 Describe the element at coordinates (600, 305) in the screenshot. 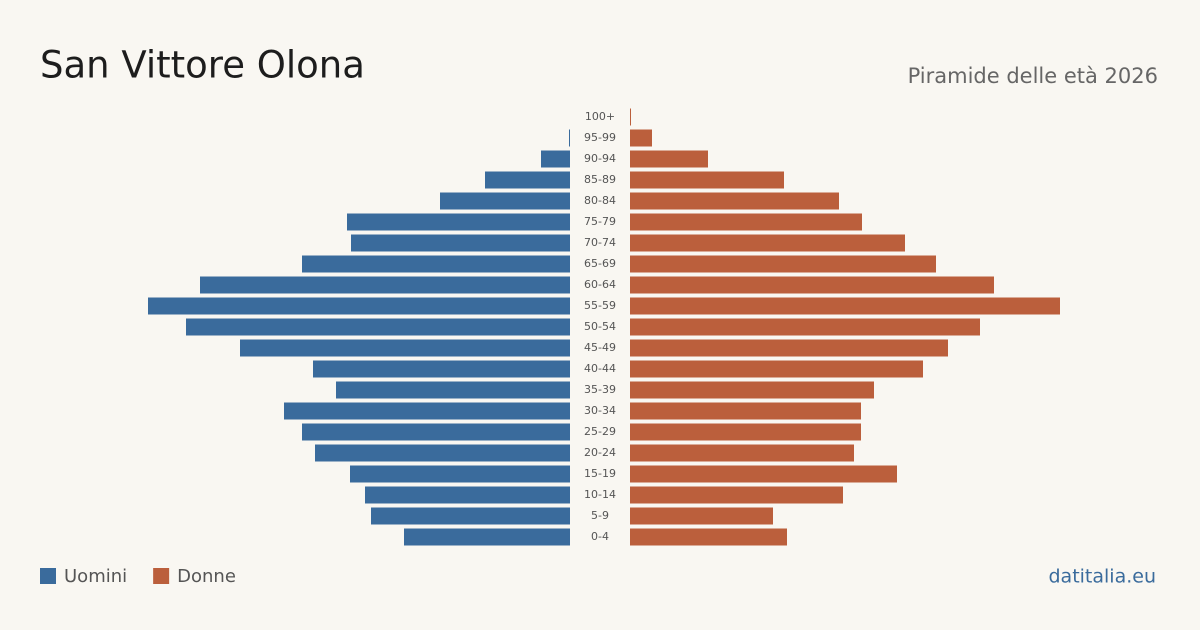

I see `age-label: 55-59` at that location.